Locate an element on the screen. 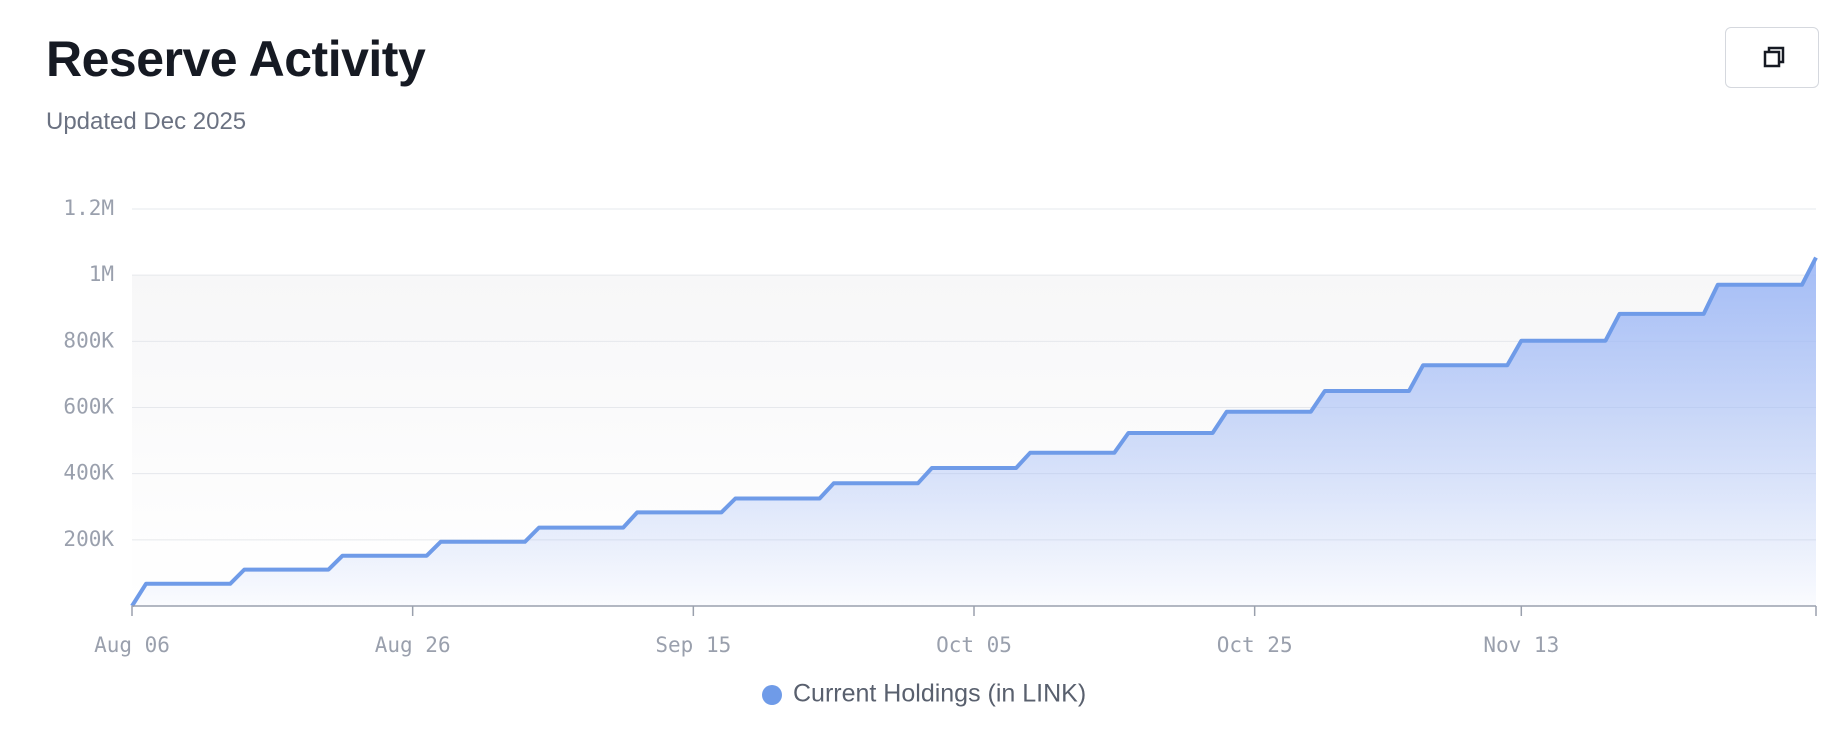 The height and width of the screenshot is (744, 1834). y-tick-label: 400K is located at coordinates (88, 473).